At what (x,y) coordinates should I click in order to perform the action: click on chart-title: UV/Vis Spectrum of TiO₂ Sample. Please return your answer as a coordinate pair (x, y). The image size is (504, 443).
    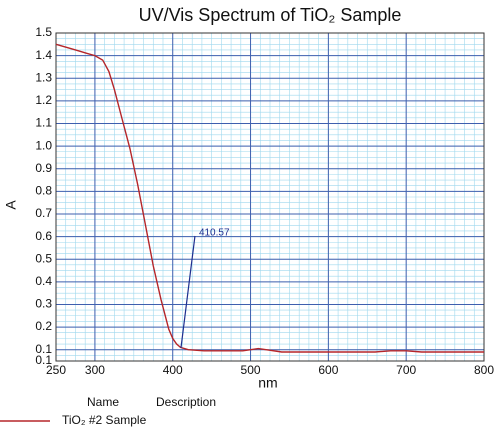
    Looking at the image, I should click on (270, 15).